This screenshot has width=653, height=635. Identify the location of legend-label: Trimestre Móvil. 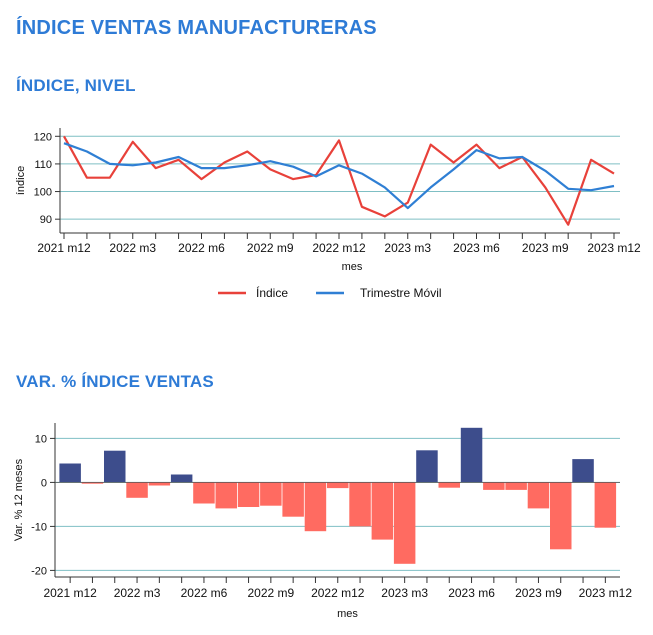
(401, 293).